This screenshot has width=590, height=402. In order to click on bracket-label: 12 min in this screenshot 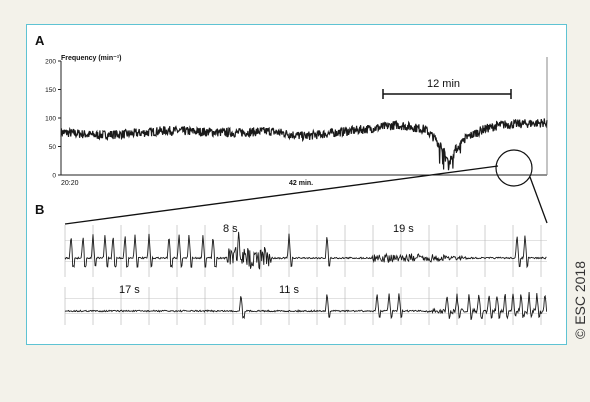, I will do `click(443, 84)`.